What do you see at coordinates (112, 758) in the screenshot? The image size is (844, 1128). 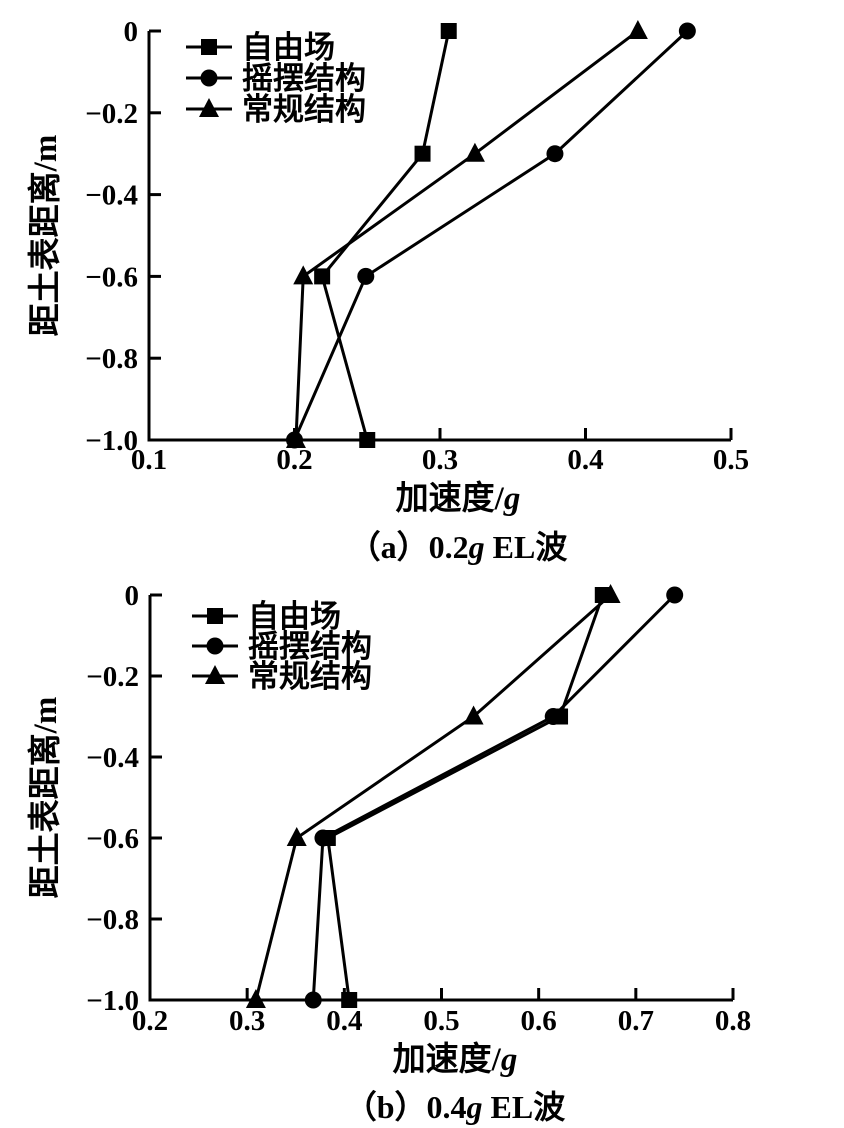 I see `panel-b-y-tick-label: −0.4` at bounding box center [112, 758].